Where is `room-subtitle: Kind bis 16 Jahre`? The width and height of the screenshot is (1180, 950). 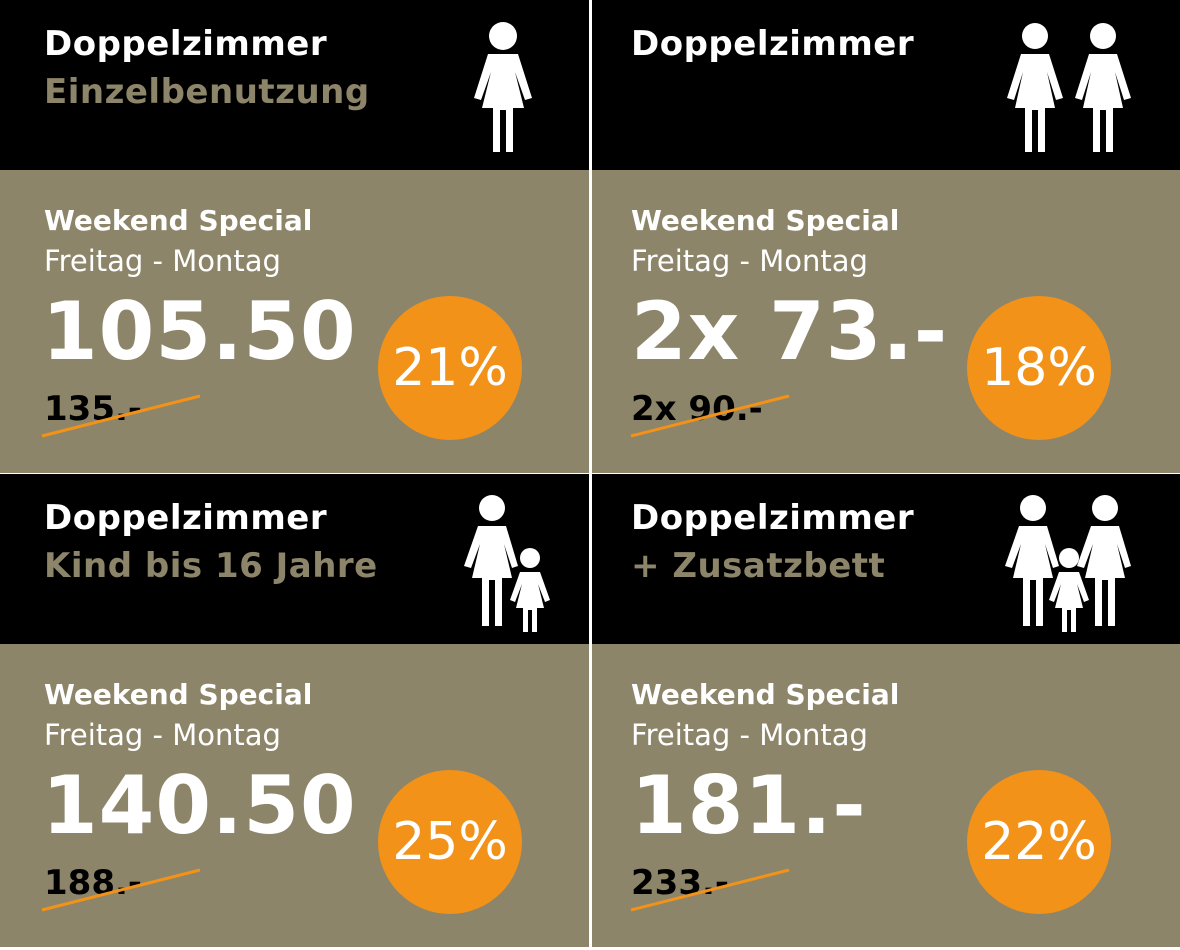
room-subtitle: Kind bis 16 Jahre is located at coordinates (211, 566).